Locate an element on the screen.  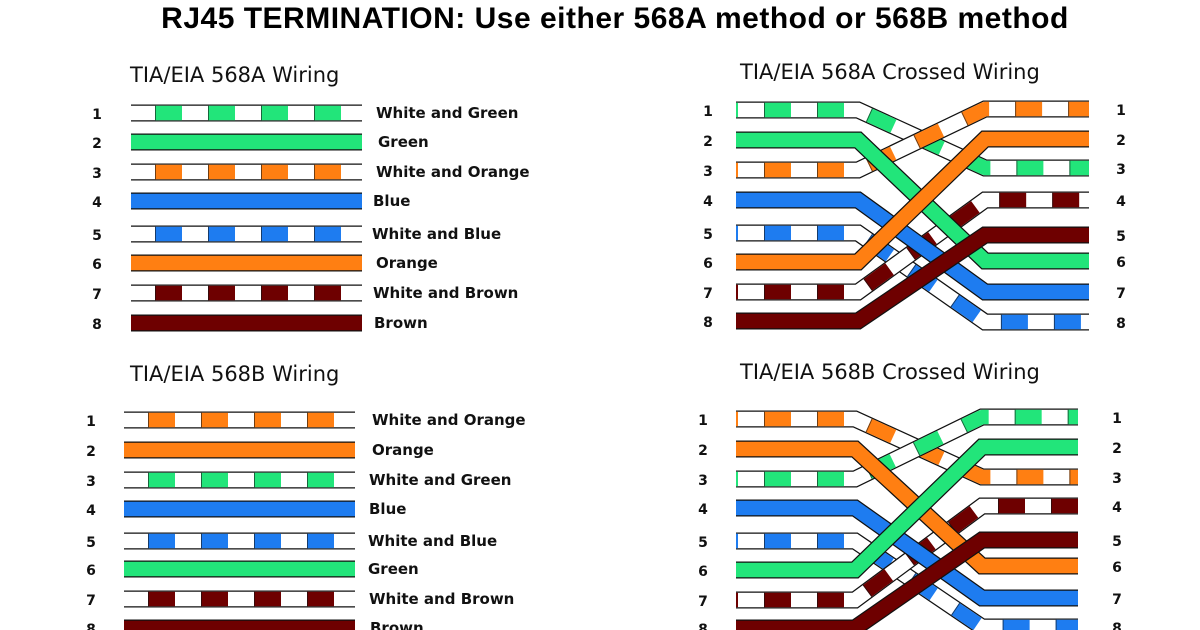
panel-title: TIA/EIA 568A Wiring is located at coordinates (234, 75).